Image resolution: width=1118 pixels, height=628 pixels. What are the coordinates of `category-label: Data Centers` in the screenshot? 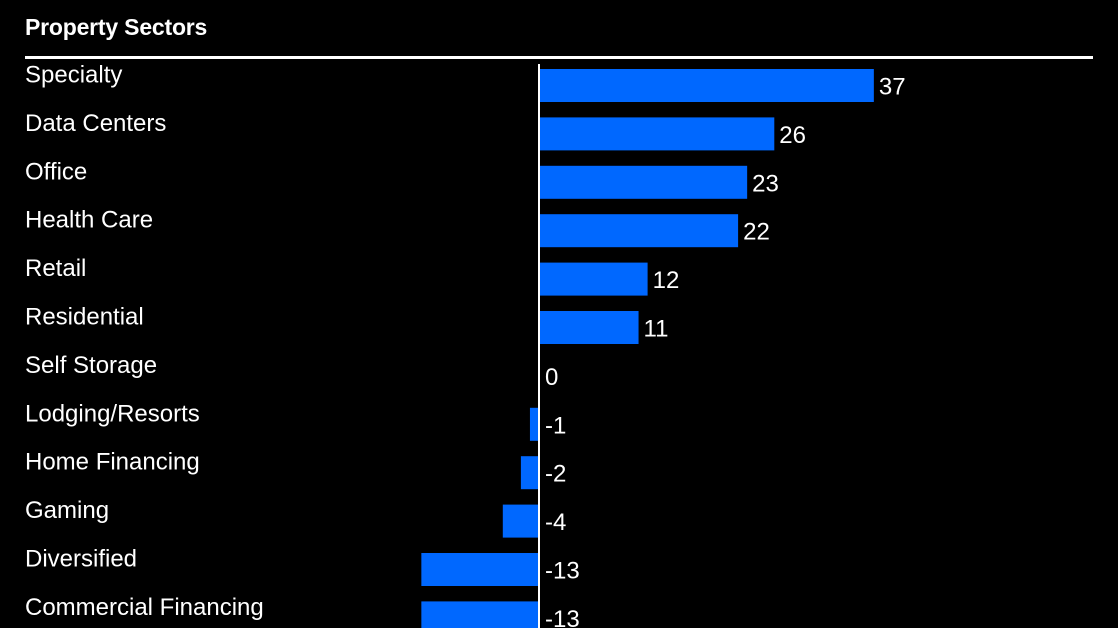 It's located at (95, 123).